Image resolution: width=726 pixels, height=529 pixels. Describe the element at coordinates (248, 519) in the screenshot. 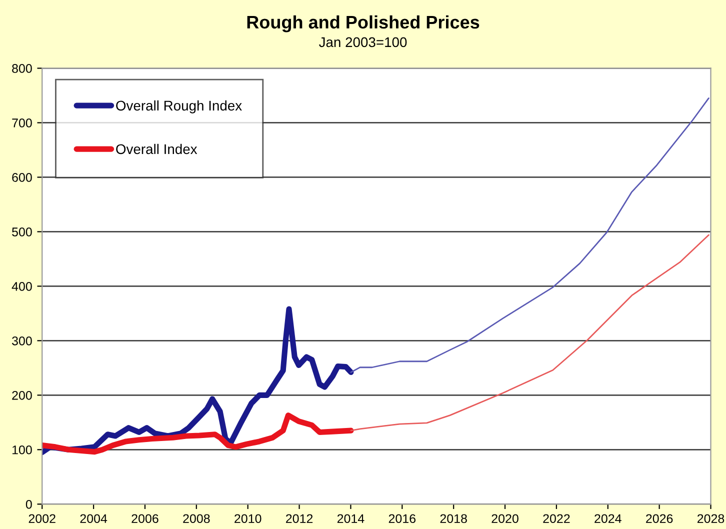

I see `x-tick-label: 2010` at that location.